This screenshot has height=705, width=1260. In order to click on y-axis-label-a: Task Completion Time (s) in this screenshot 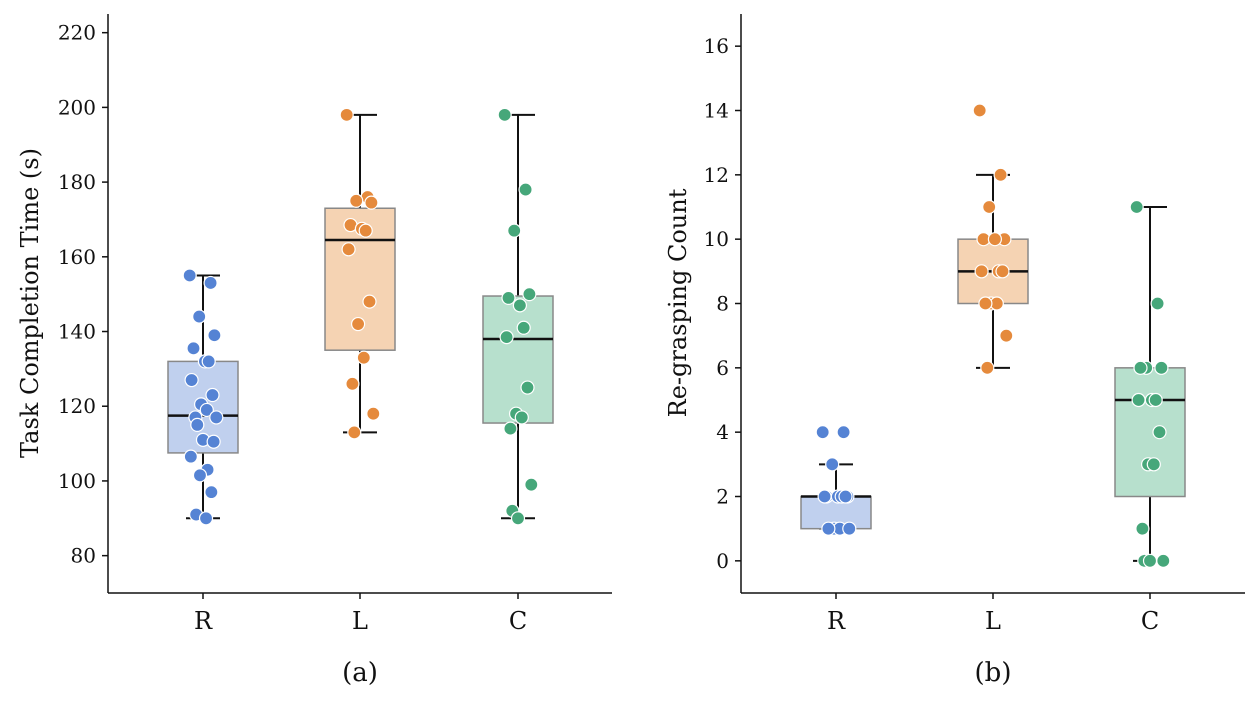, I will do `click(30, 303)`.